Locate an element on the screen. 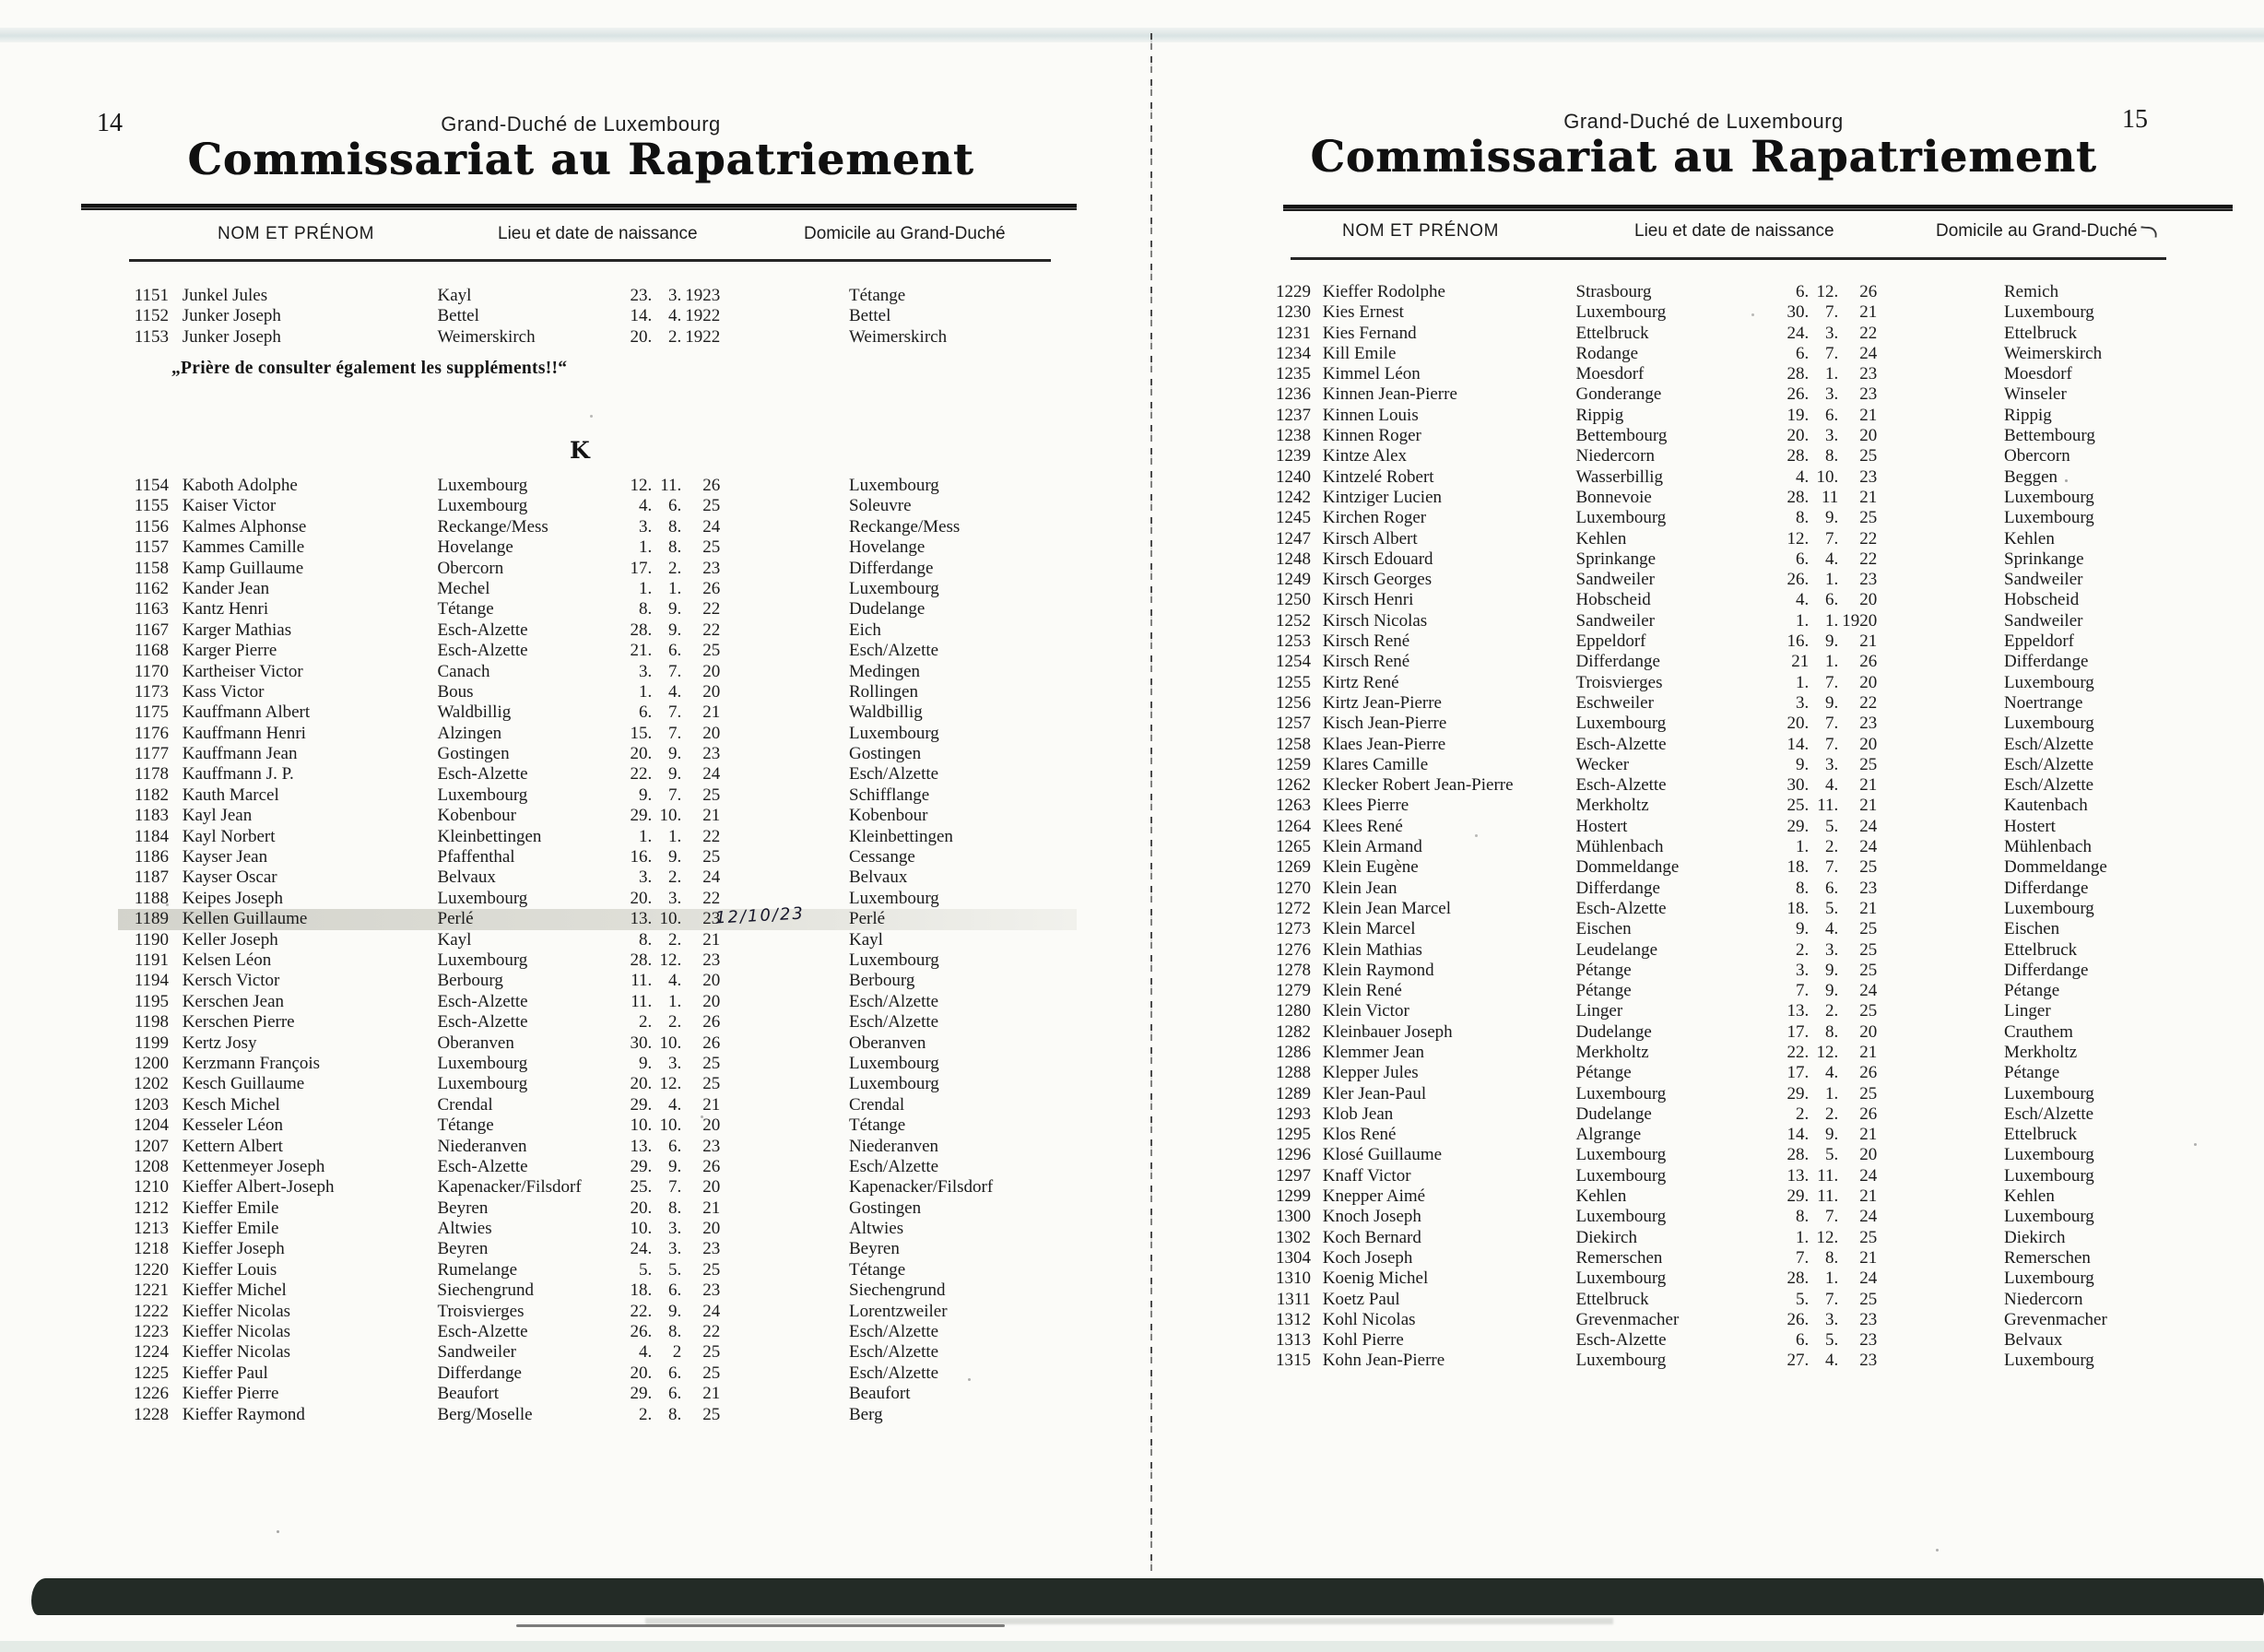  birthdate-month: 12. is located at coordinates (670, 960).